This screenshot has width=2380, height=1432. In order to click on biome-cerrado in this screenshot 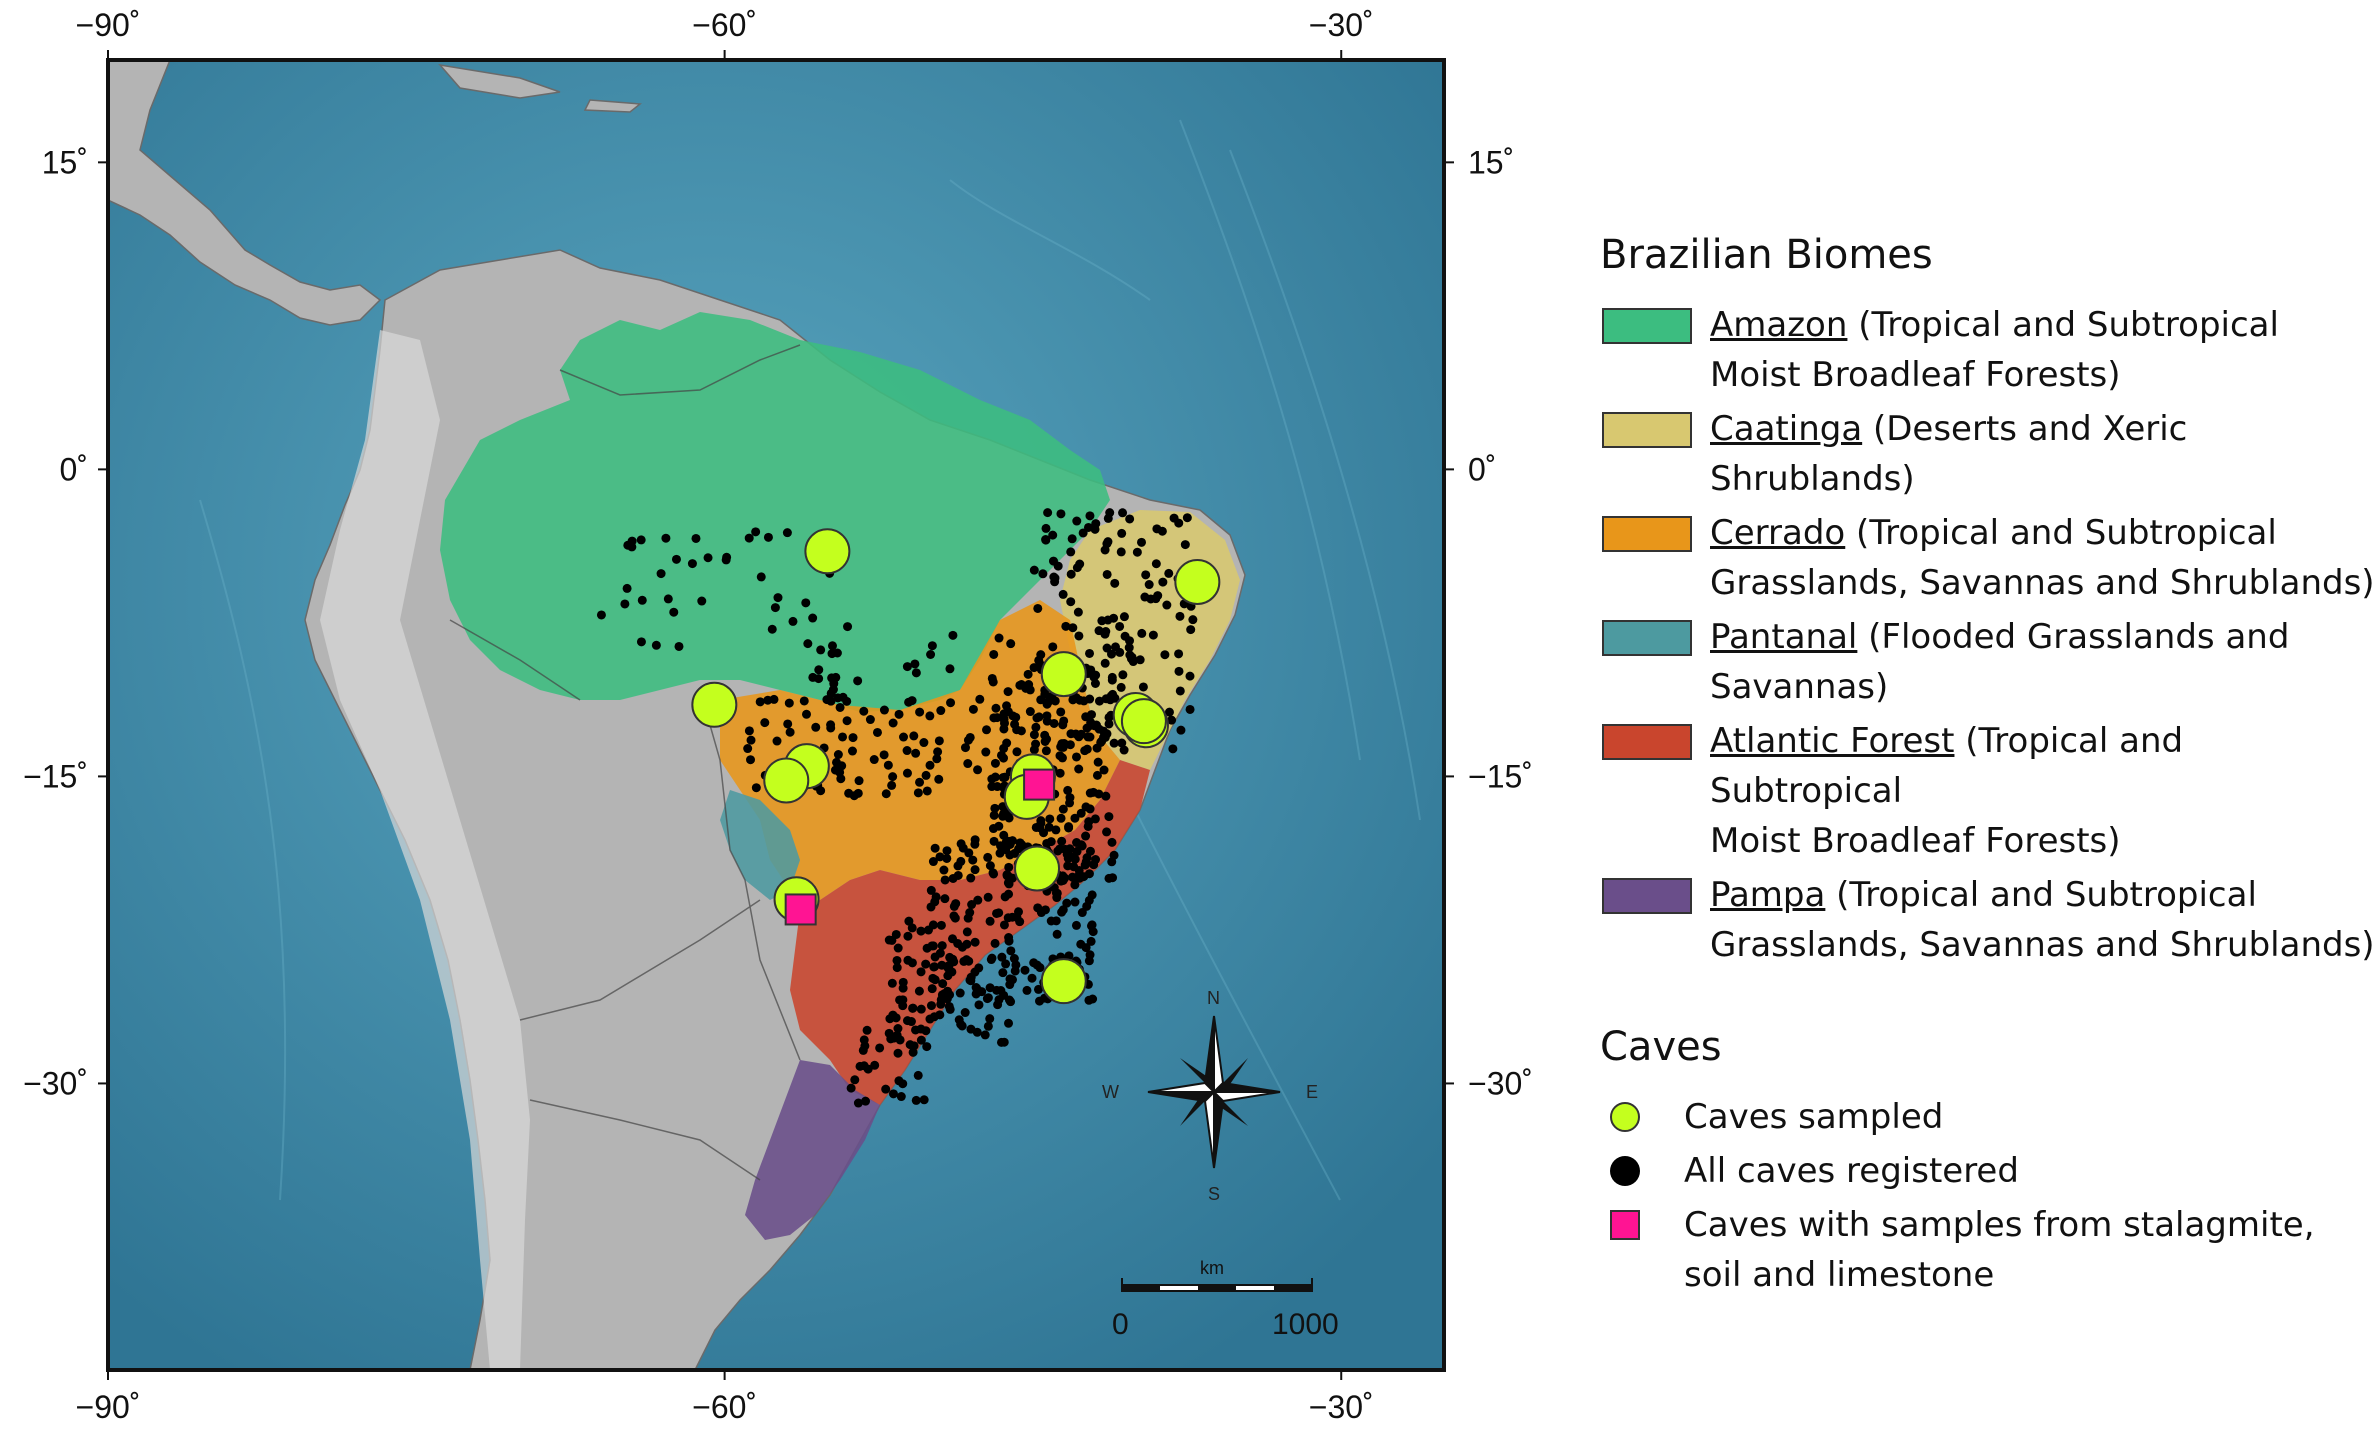, I will do `click(920, 750)`.